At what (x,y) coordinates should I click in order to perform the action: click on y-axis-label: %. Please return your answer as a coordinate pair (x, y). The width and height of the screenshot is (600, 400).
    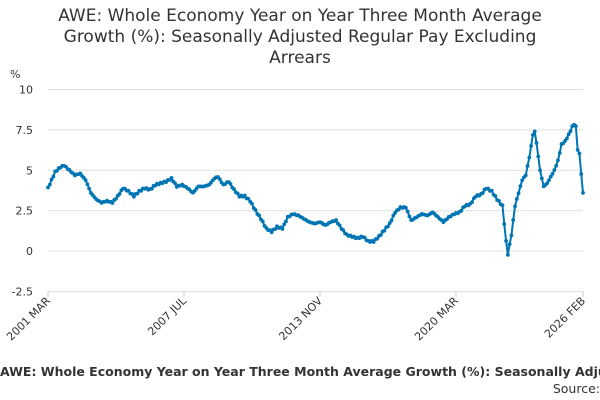
    Looking at the image, I should click on (15, 74).